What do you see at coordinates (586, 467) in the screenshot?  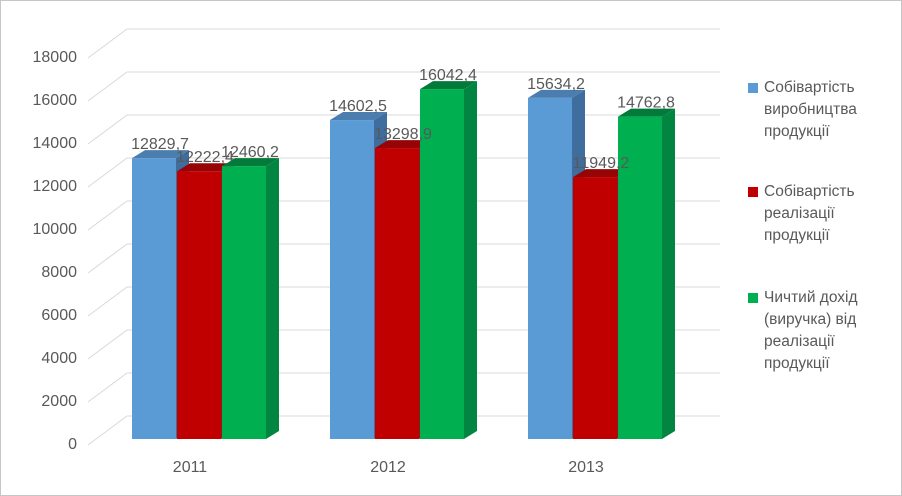 I see `x-axis-category-label: 2013` at bounding box center [586, 467].